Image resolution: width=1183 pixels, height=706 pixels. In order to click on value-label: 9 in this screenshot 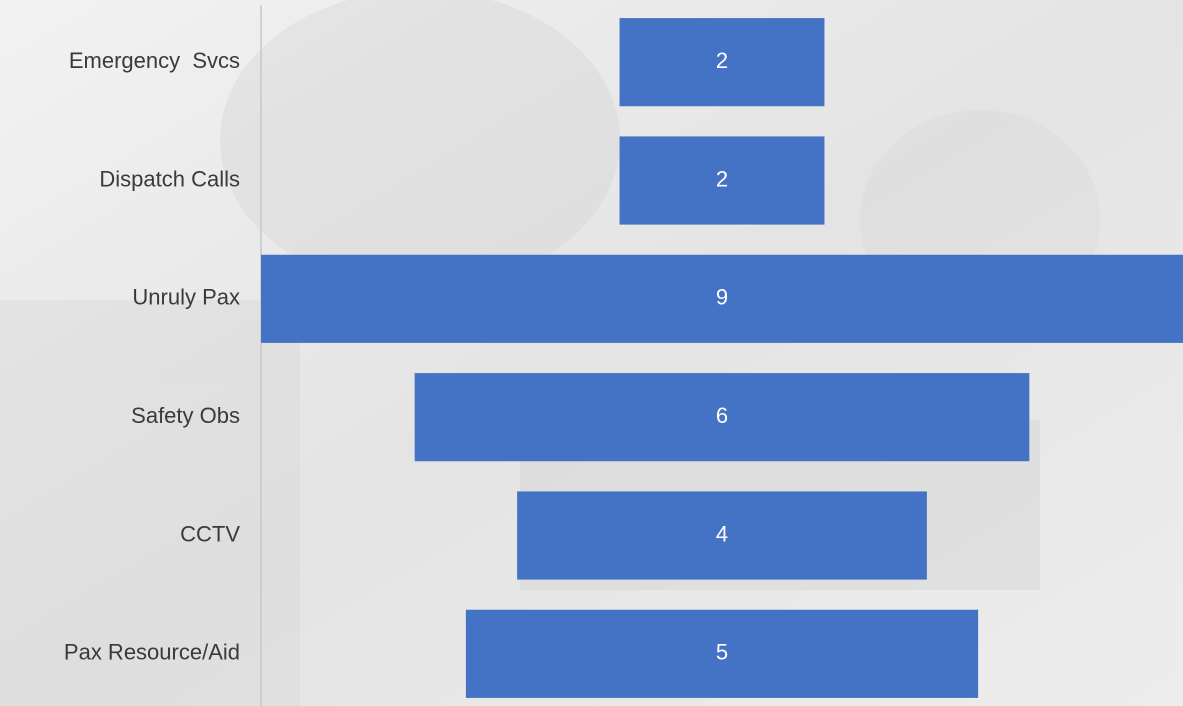, I will do `click(722, 297)`.